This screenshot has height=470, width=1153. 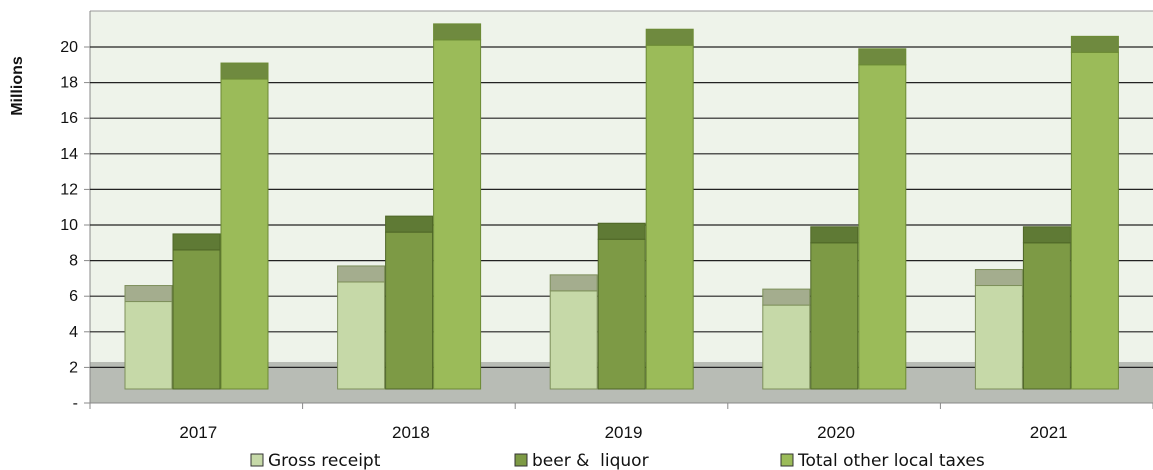 What do you see at coordinates (69, 118) in the screenshot?
I see `y-tick-label: 16` at bounding box center [69, 118].